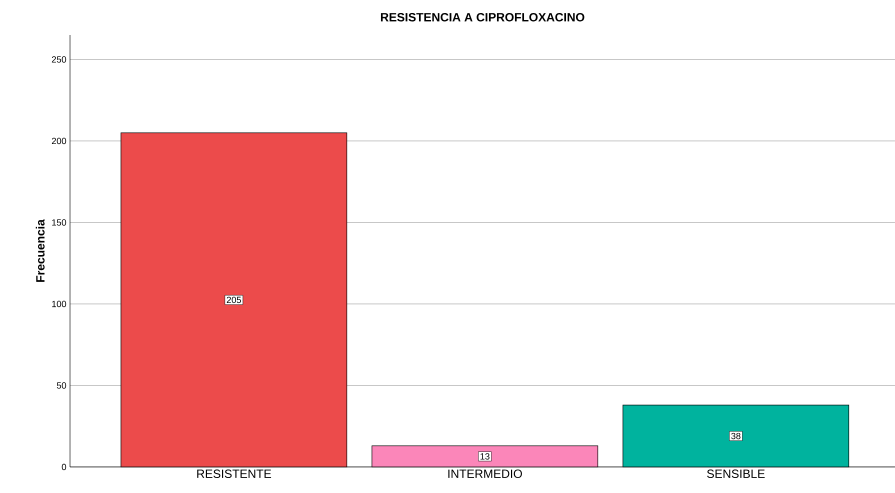 The image size is (895, 493). What do you see at coordinates (40, 250) in the screenshot?
I see `y-axis-title: Frecuencia` at bounding box center [40, 250].